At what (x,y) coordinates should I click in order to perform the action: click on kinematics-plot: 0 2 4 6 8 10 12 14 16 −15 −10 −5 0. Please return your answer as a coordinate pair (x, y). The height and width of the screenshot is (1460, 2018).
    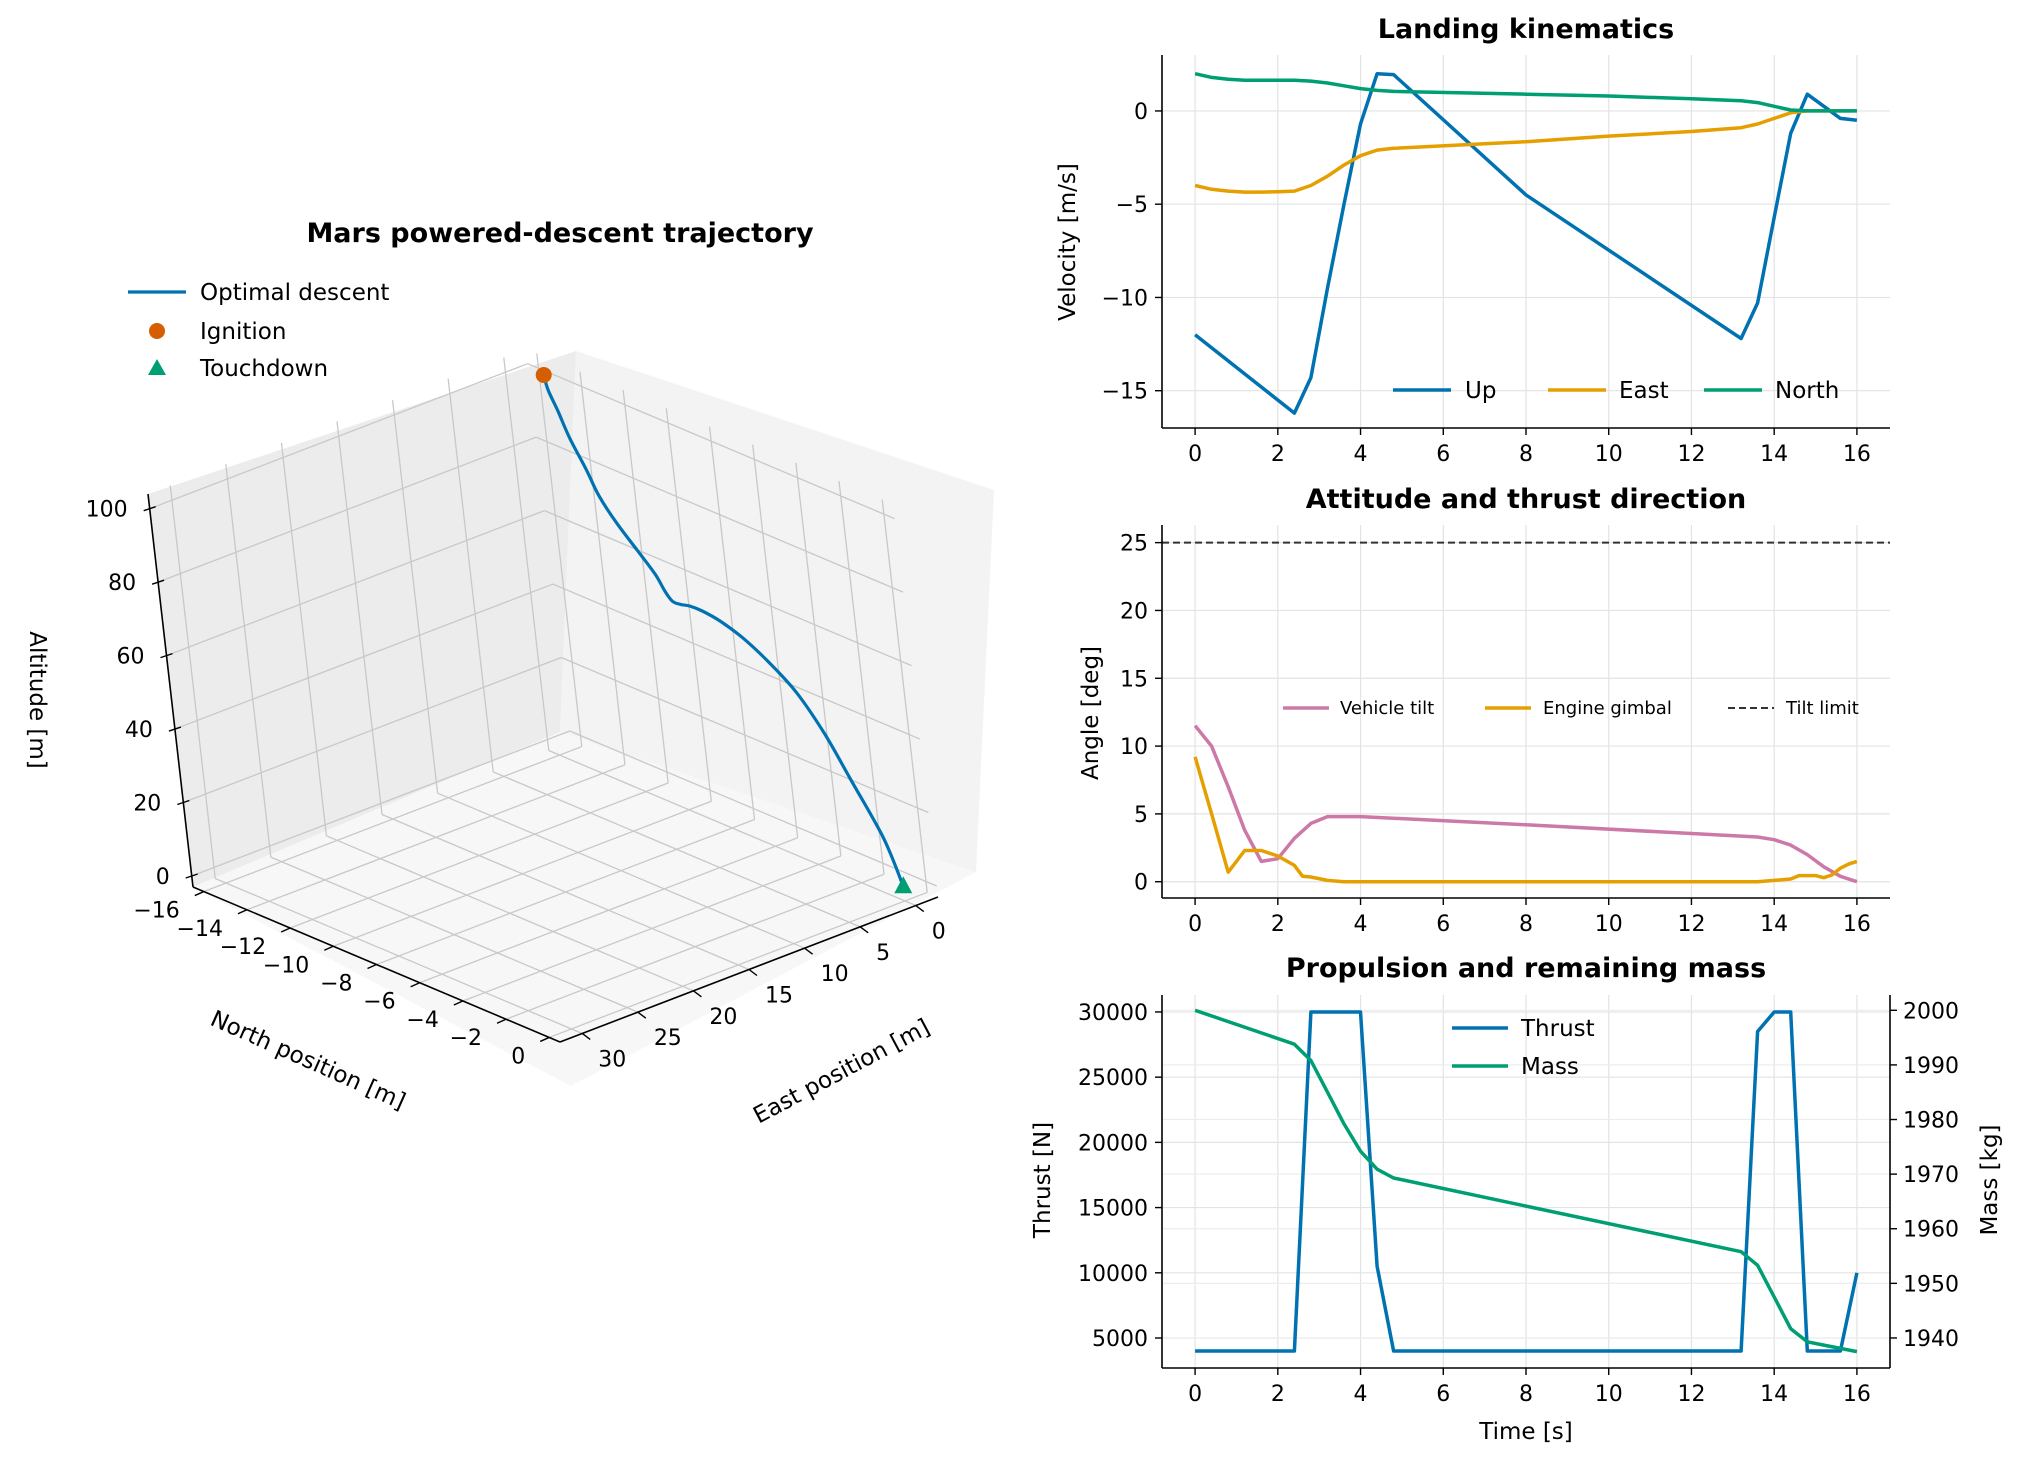
    Looking at the image, I should click on (1496, 261).